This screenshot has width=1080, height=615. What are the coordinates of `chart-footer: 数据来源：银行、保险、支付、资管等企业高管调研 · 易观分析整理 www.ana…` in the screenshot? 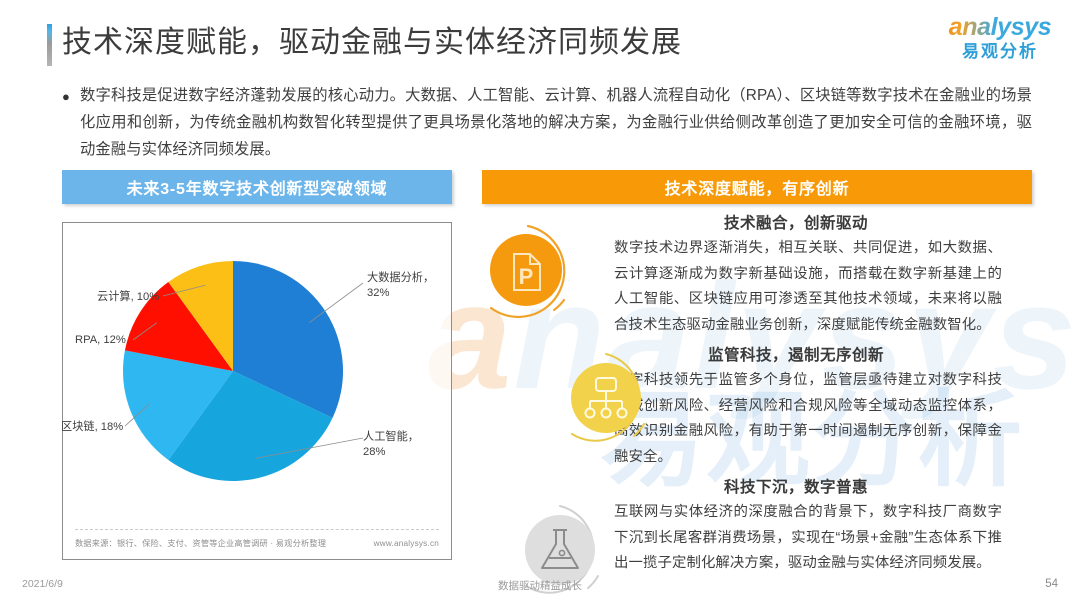 It's located at (257, 540).